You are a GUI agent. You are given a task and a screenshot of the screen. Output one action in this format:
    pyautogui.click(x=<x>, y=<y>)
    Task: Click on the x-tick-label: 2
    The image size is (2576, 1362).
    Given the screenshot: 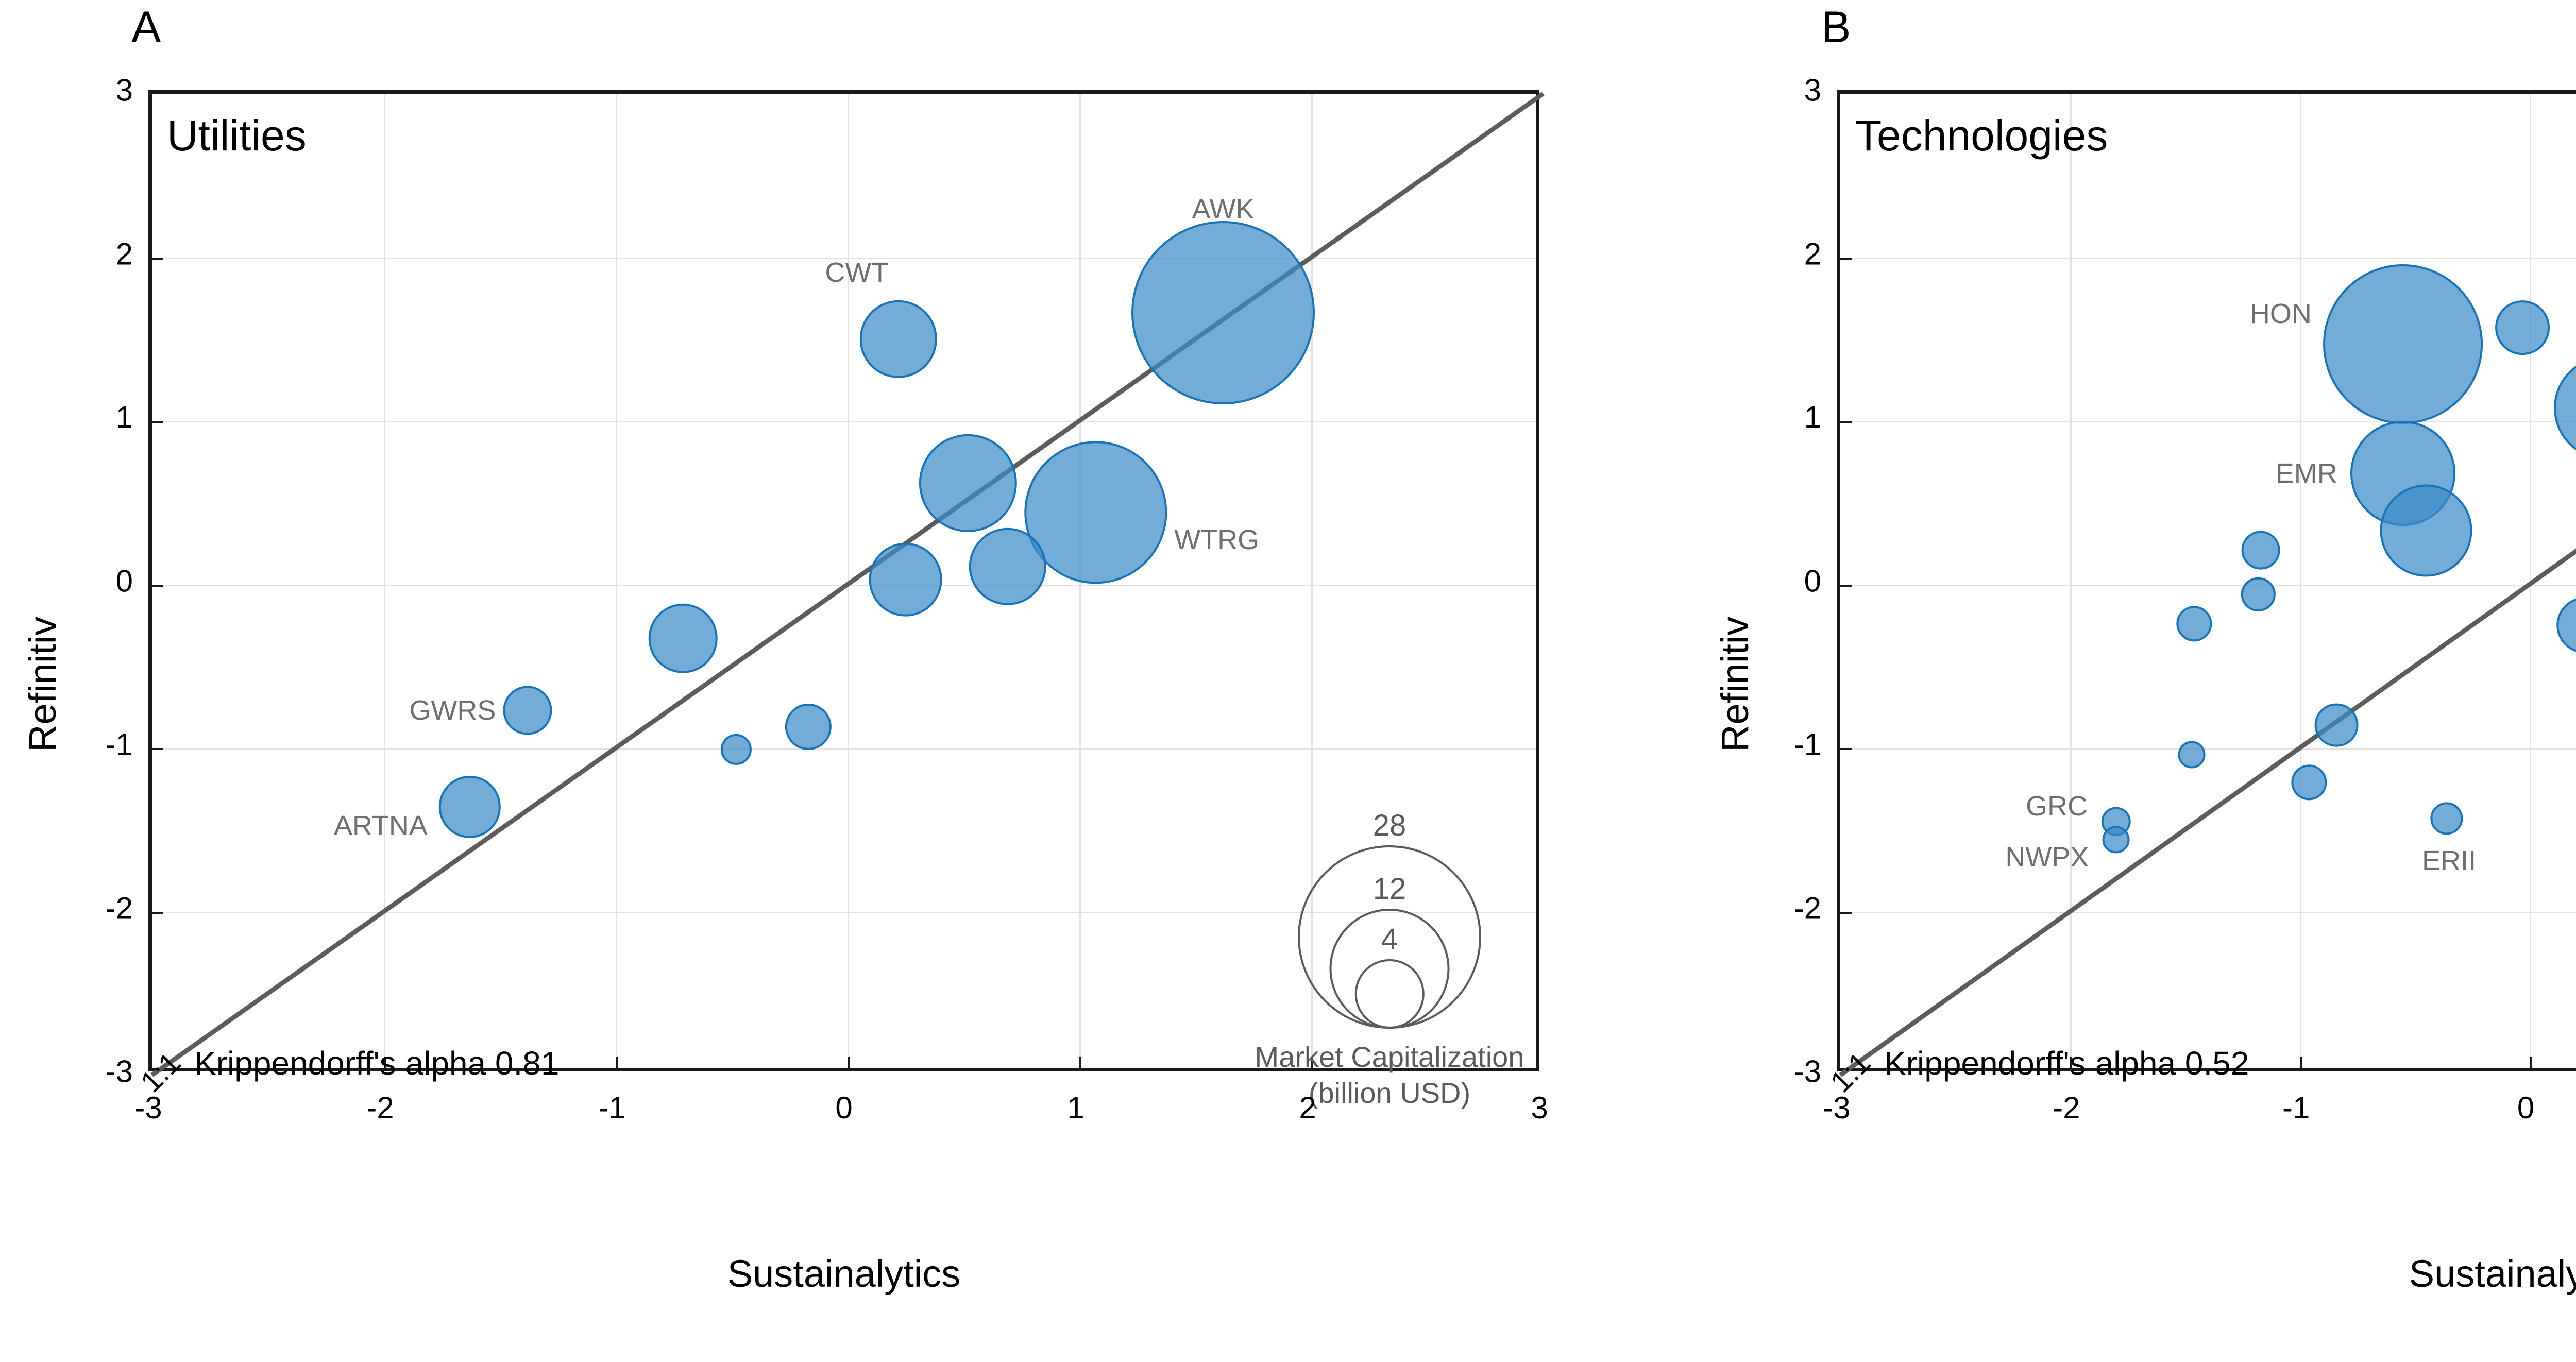 What is the action you would take?
    pyautogui.click(x=1307, y=1108)
    